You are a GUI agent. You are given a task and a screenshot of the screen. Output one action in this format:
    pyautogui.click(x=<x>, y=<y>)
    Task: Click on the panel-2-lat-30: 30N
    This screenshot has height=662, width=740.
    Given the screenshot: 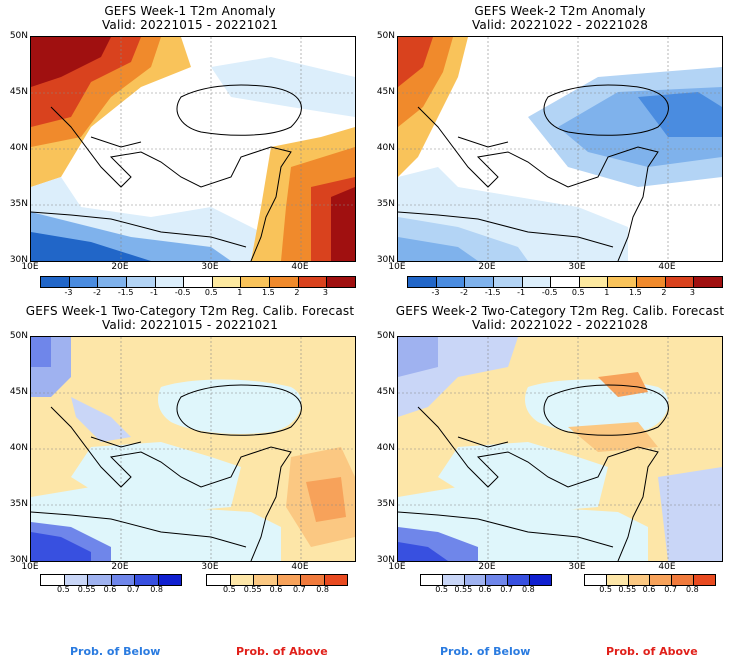 What is the action you would take?
    pyautogui.click(x=385, y=260)
    